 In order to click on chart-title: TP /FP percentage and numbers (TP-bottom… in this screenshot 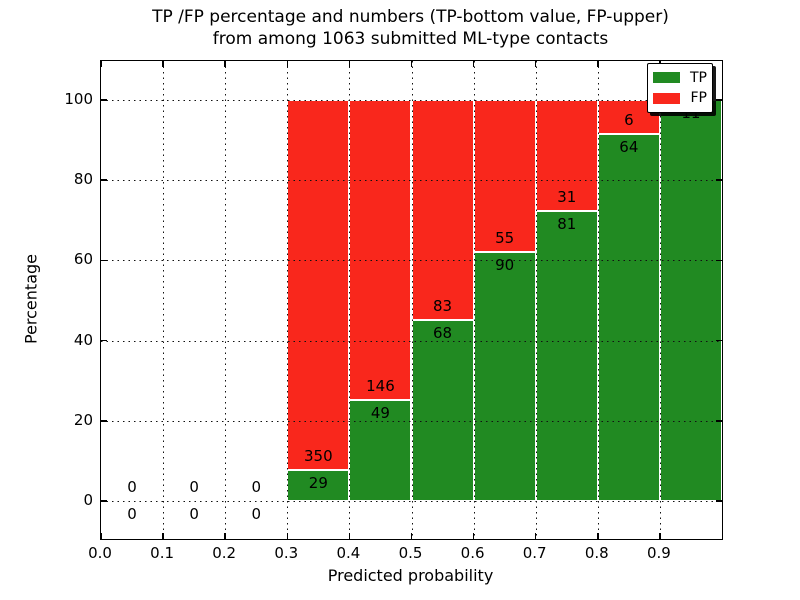, I will do `click(410, 28)`.